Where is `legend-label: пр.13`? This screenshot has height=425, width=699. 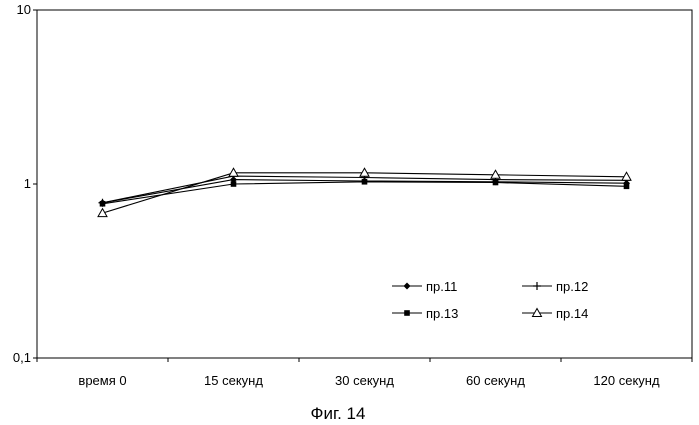
legend-label: пр.13 is located at coordinates (442, 313).